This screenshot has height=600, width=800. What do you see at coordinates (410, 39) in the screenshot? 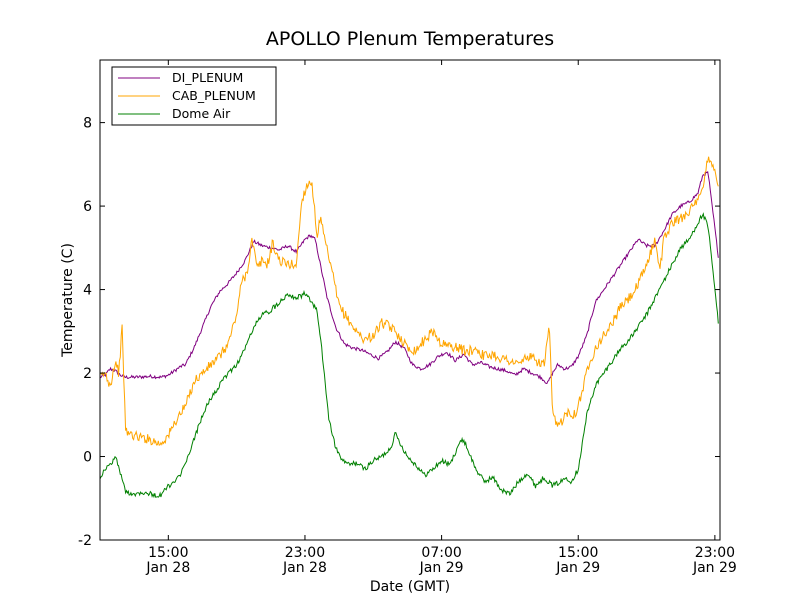
I see `chart-title: APOLLO Plenum Temperatures` at bounding box center [410, 39].